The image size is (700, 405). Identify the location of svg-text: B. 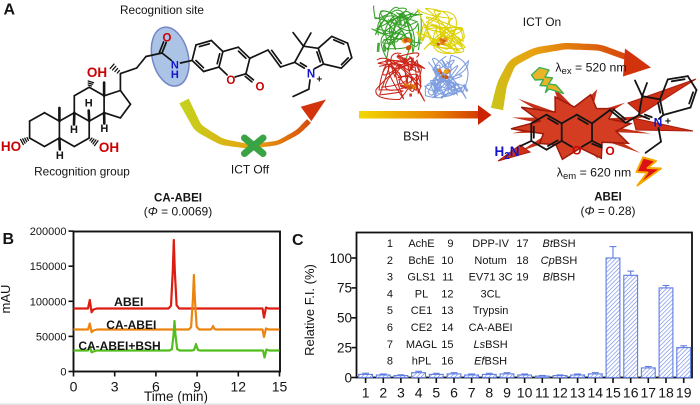
(9, 239).